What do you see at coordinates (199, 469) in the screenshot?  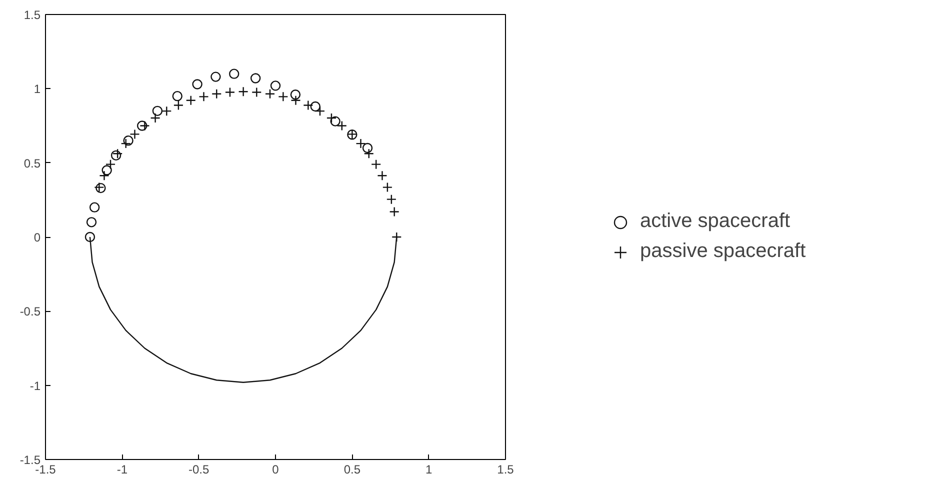 I see `x-tick-label: -0.5` at bounding box center [199, 469].